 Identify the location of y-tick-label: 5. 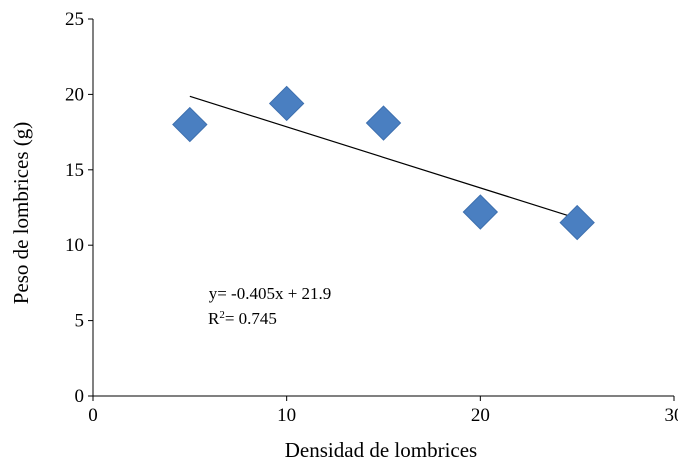
(80, 321).